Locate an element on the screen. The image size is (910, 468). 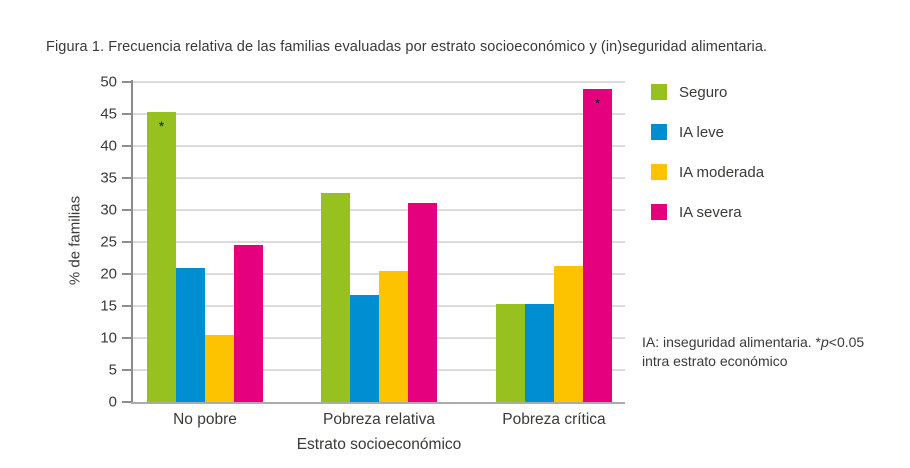
bar-ia-moderada-pobreza-cr-tica is located at coordinates (568, 333).